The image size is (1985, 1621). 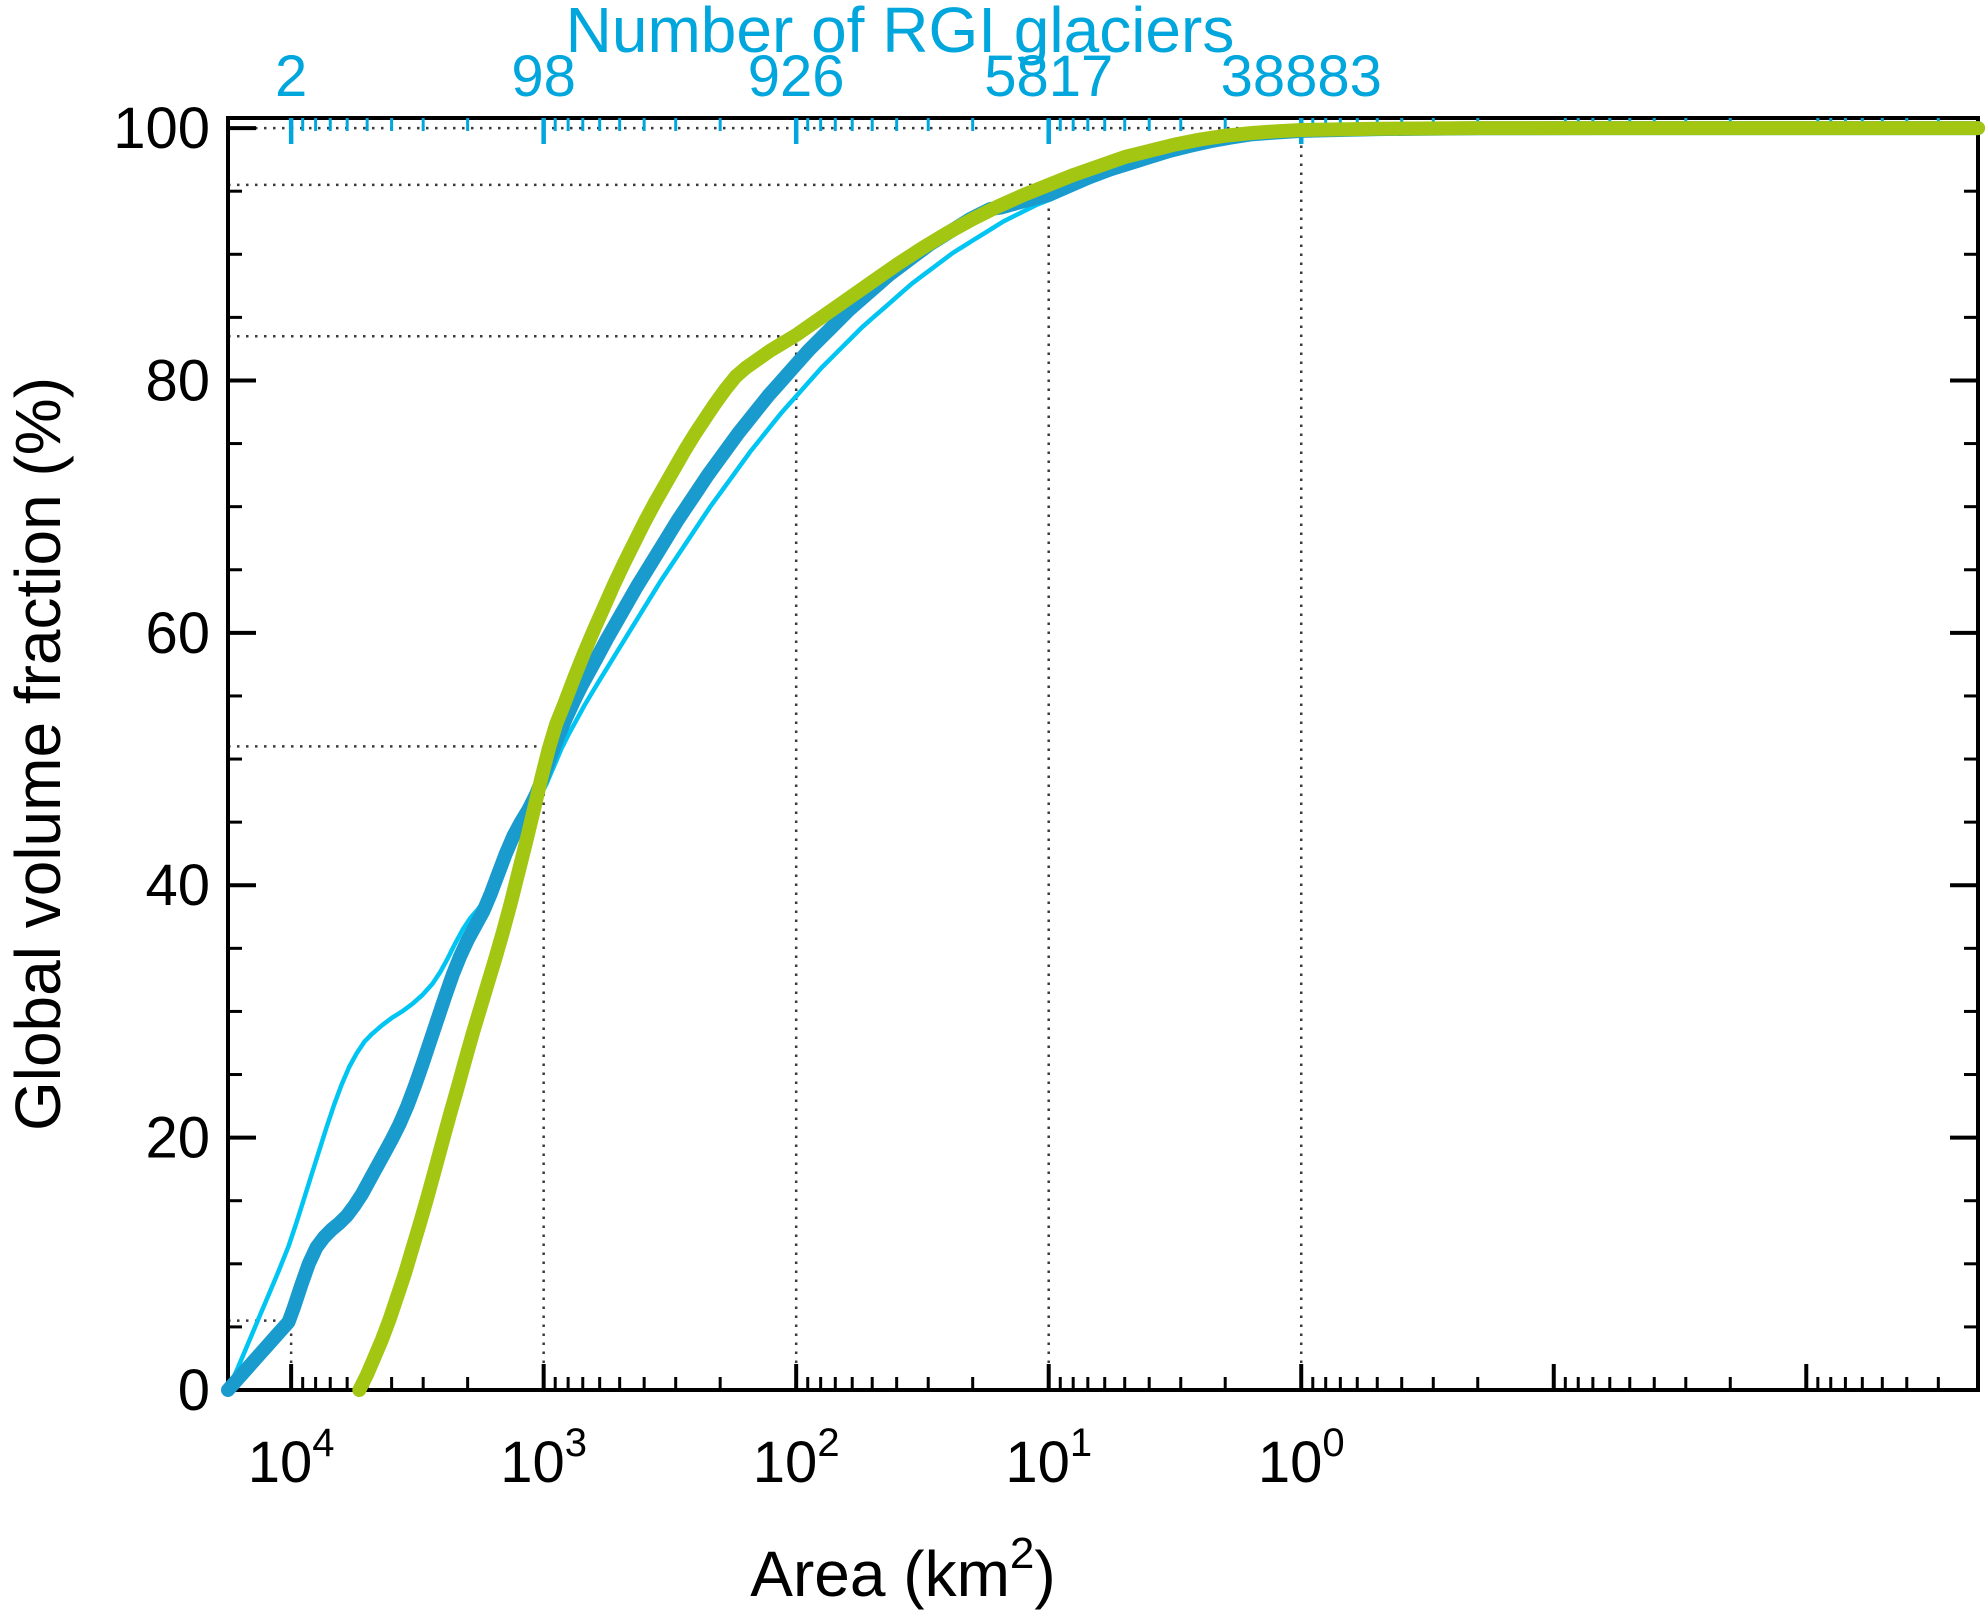 I want to click on x-tick-label: 10⁰, so click(x=1301, y=1458).